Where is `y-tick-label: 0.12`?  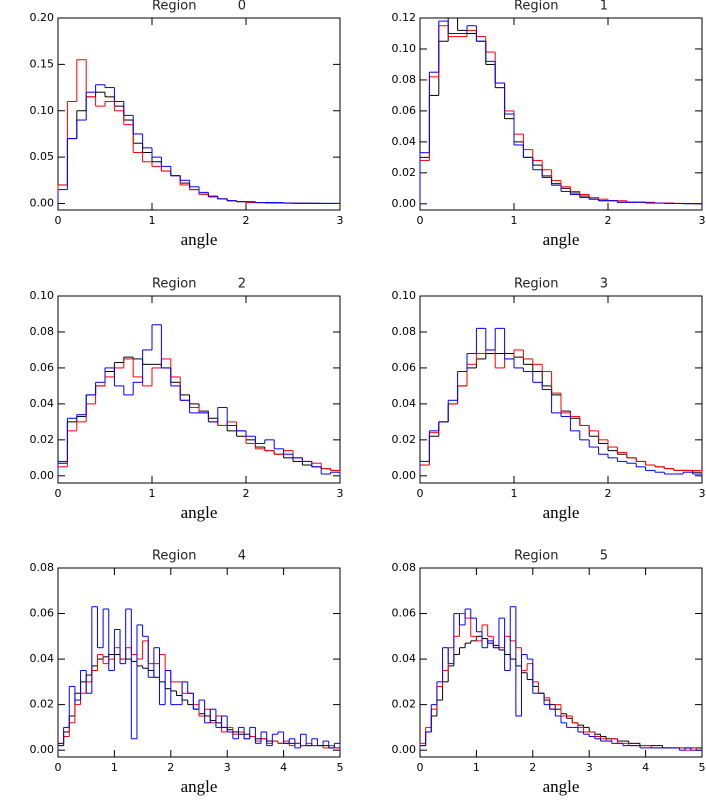
y-tick-label: 0.12 is located at coordinates (404, 17).